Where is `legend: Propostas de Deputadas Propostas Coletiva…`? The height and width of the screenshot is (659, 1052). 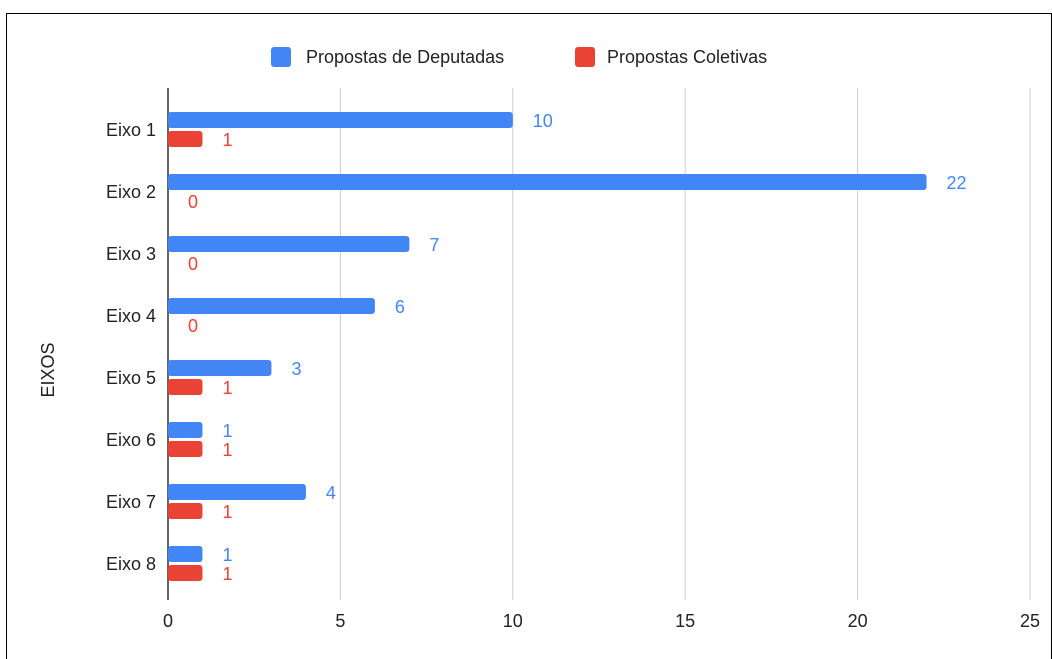 legend: Propostas de Deputadas Propostas Coletiva… is located at coordinates (519, 57).